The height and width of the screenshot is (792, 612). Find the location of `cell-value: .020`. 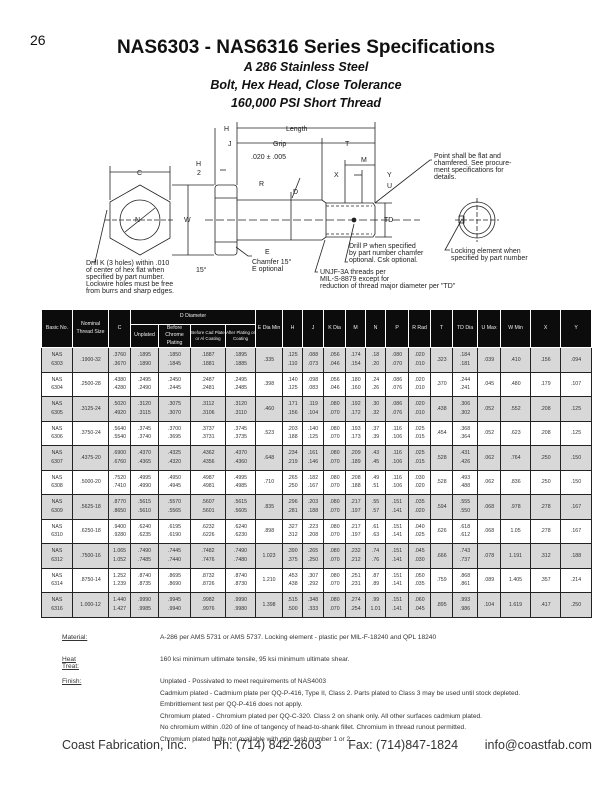

cell-value: .020 is located at coordinates (419, 355).